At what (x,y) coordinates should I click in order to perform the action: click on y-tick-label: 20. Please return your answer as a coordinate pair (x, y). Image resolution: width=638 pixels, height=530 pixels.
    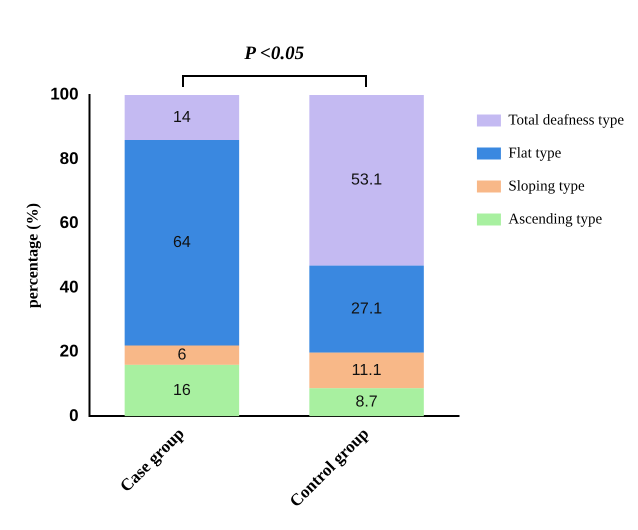
    Looking at the image, I should click on (69, 351).